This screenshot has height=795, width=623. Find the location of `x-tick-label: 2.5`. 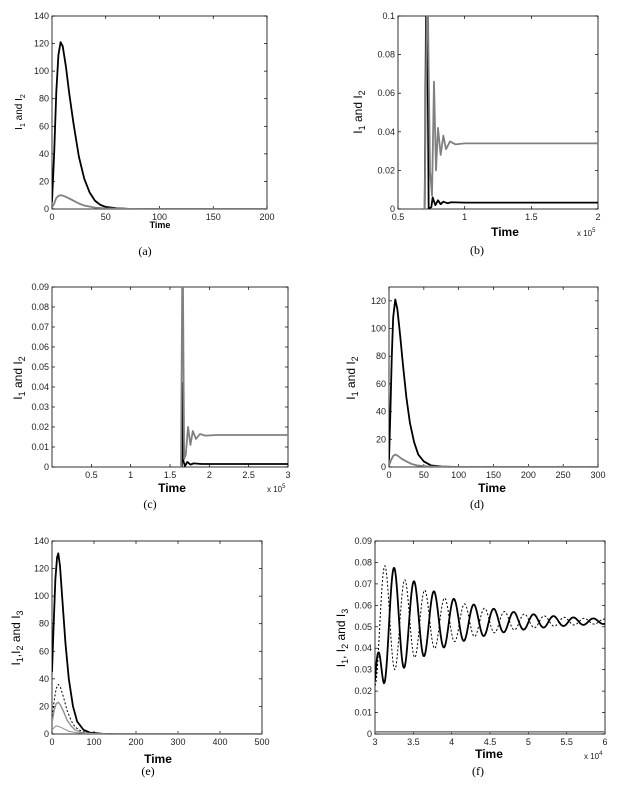

x-tick-label: 2.5 is located at coordinates (248, 475).